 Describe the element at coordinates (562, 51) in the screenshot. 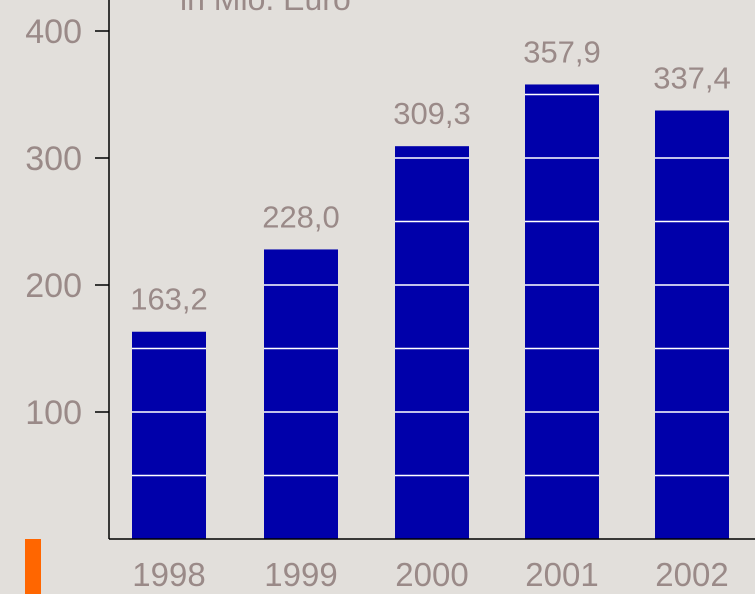

I see `value-label-2001: 357,9` at that location.